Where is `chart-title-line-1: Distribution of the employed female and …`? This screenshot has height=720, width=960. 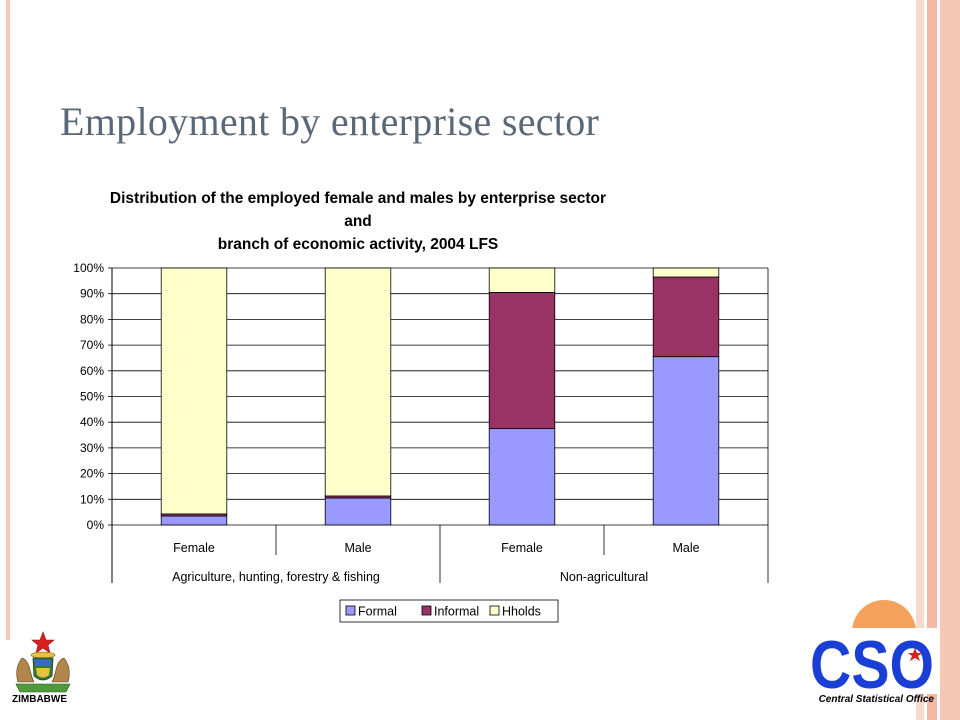
chart-title-line-1: Distribution of the employed female and … is located at coordinates (358, 210).